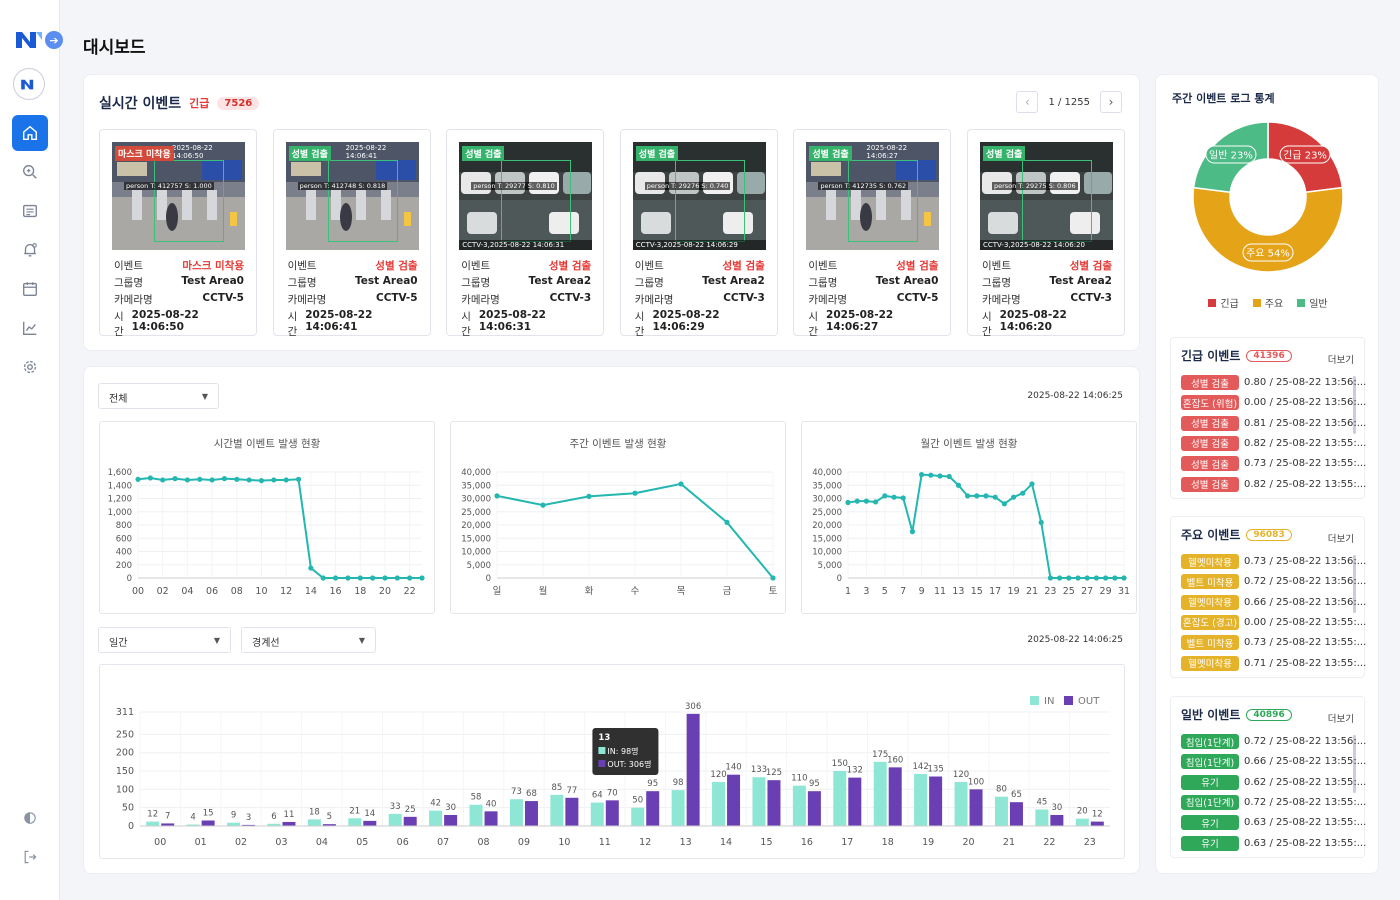 The height and width of the screenshot is (900, 1400). Describe the element at coordinates (1027, 102) in the screenshot. I see `prev-page-button: ‹` at that location.